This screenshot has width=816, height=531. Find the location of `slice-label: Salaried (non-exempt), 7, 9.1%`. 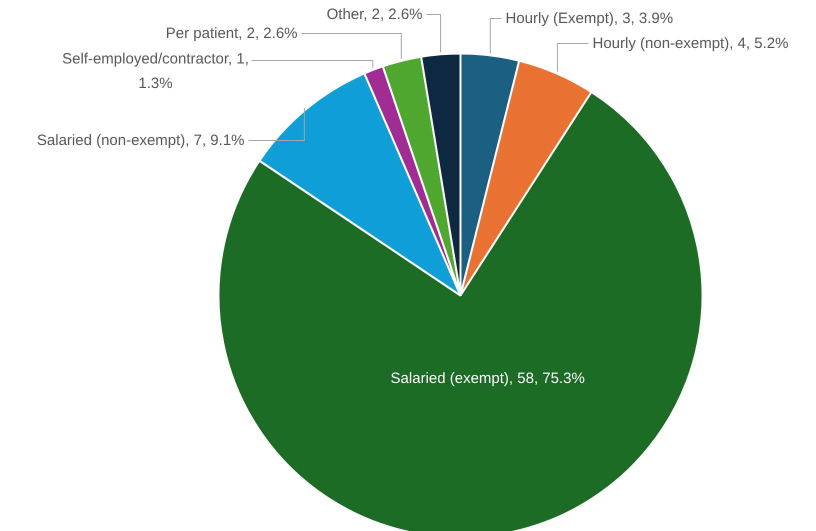

slice-label: Salaried (non-exempt), 7, 9.1% is located at coordinates (140, 140).